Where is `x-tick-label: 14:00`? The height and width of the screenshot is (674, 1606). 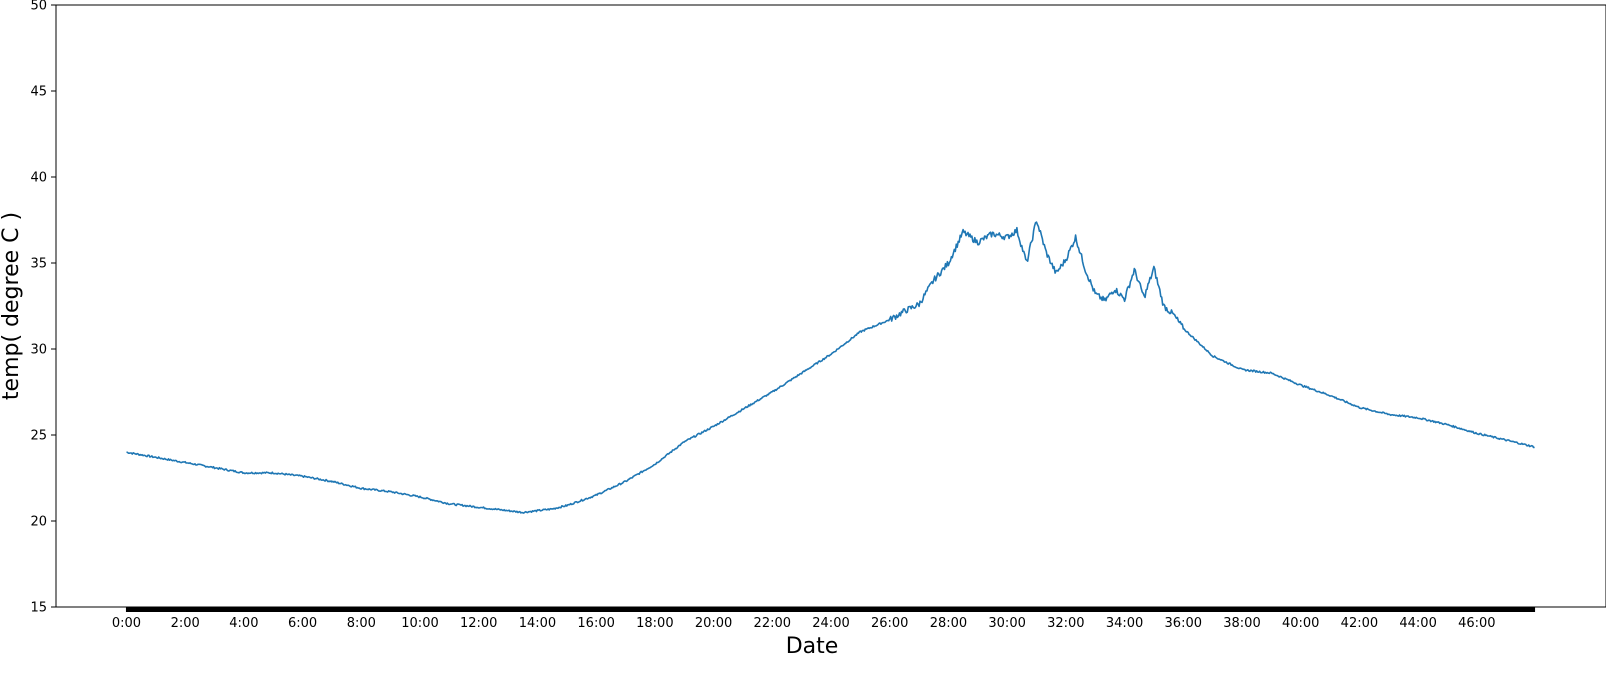
x-tick-label: 14:00 is located at coordinates (537, 623).